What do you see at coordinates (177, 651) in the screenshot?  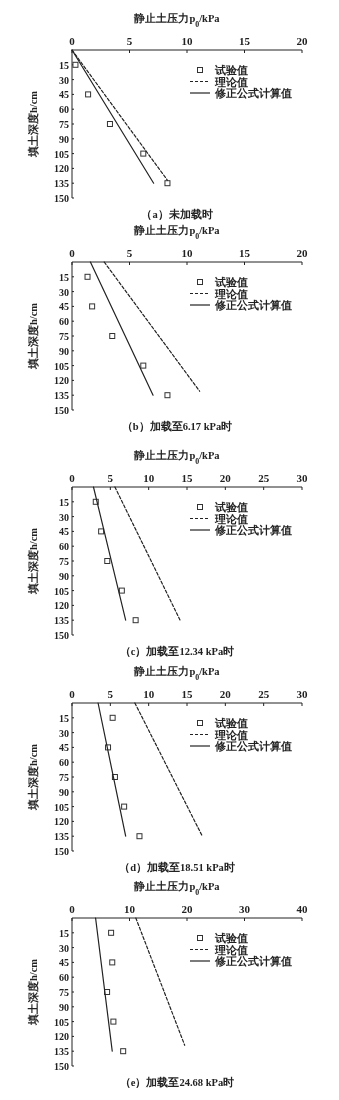 I see `text: （c）加载至12.34 kPa时` at bounding box center [177, 651].